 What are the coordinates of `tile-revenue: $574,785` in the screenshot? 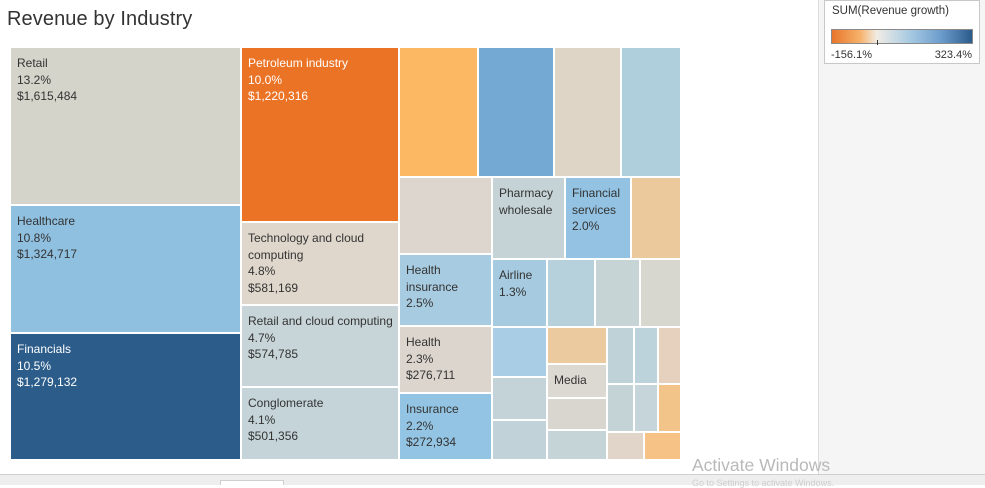 It's located at (273, 354).